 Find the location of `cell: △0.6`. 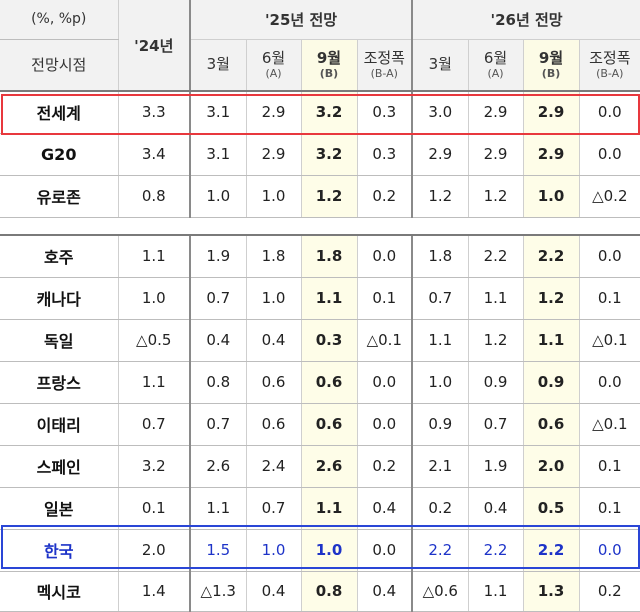

cell: △0.6 is located at coordinates (440, 591).